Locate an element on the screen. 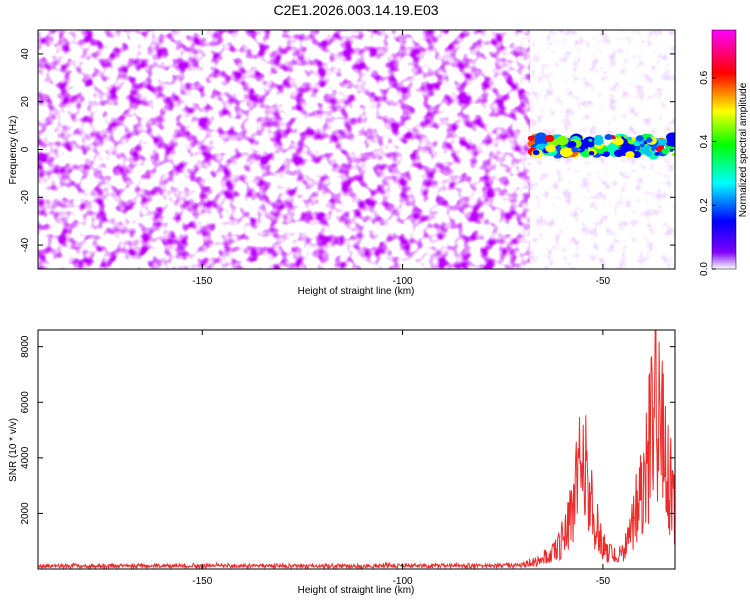 The height and width of the screenshot is (600, 750). colorbar-gradient is located at coordinates (724, 149).